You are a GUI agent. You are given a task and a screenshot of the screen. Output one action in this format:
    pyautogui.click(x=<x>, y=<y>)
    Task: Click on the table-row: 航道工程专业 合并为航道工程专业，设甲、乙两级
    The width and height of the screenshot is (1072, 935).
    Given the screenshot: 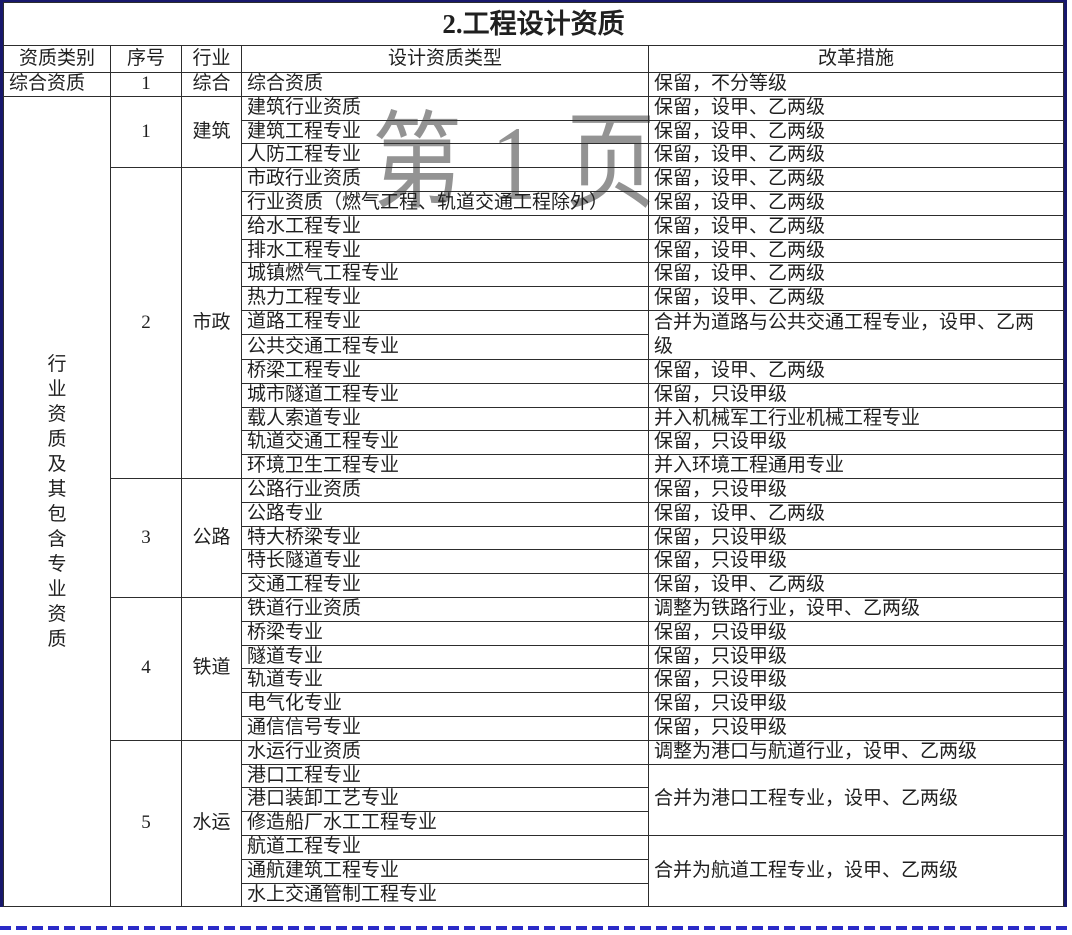 What is the action you would take?
    pyautogui.click(x=534, y=871)
    